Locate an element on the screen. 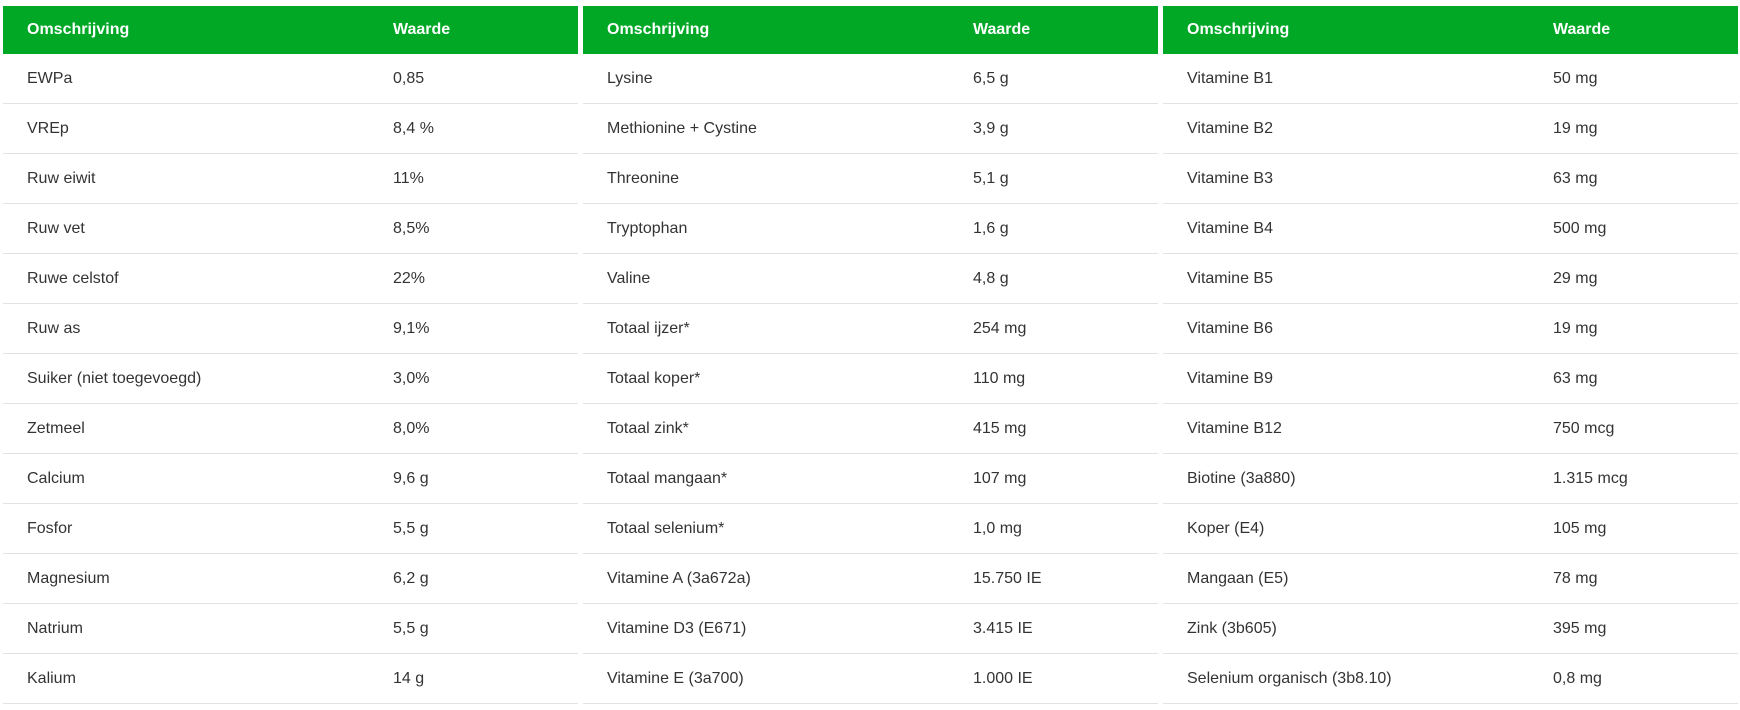 The width and height of the screenshot is (1740, 710). table-row: Natrium 5,5 g is located at coordinates (290, 629).